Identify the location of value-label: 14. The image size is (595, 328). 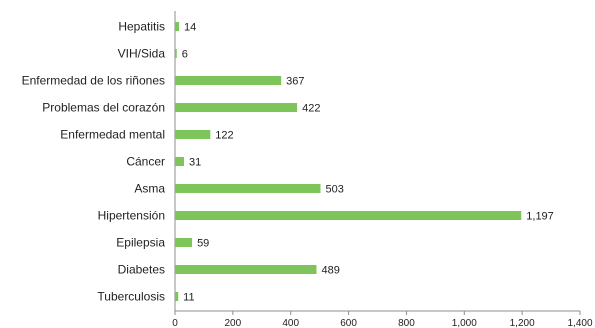
(190, 28).